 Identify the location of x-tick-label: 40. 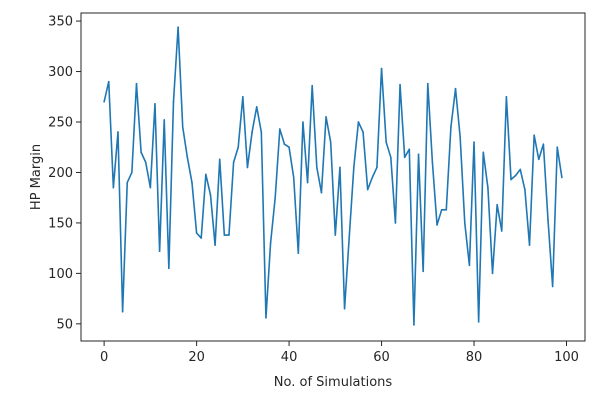
(289, 357).